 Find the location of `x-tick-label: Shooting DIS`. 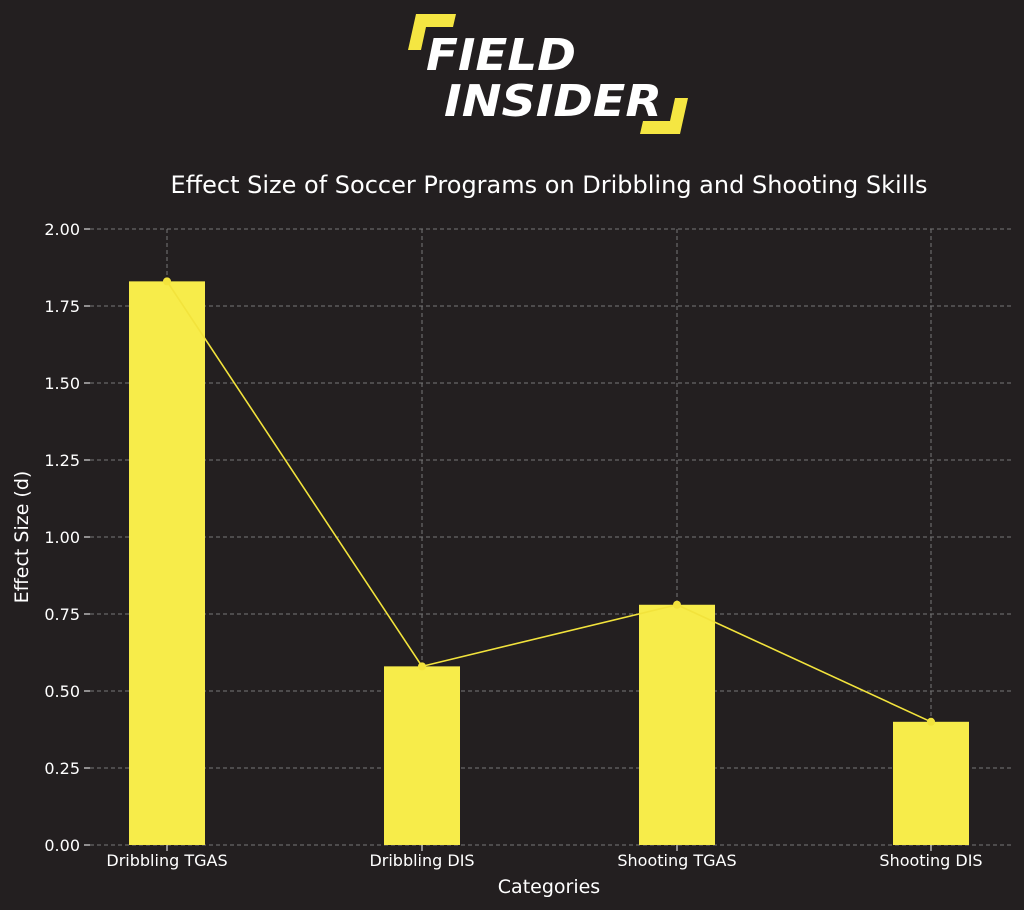

x-tick-label: Shooting DIS is located at coordinates (930, 860).